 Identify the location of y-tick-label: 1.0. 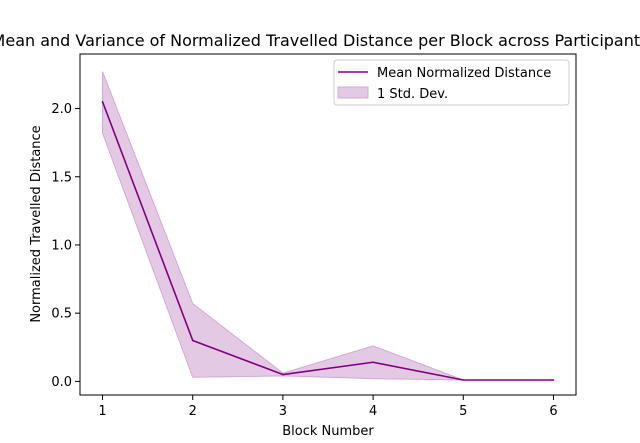
(61, 245).